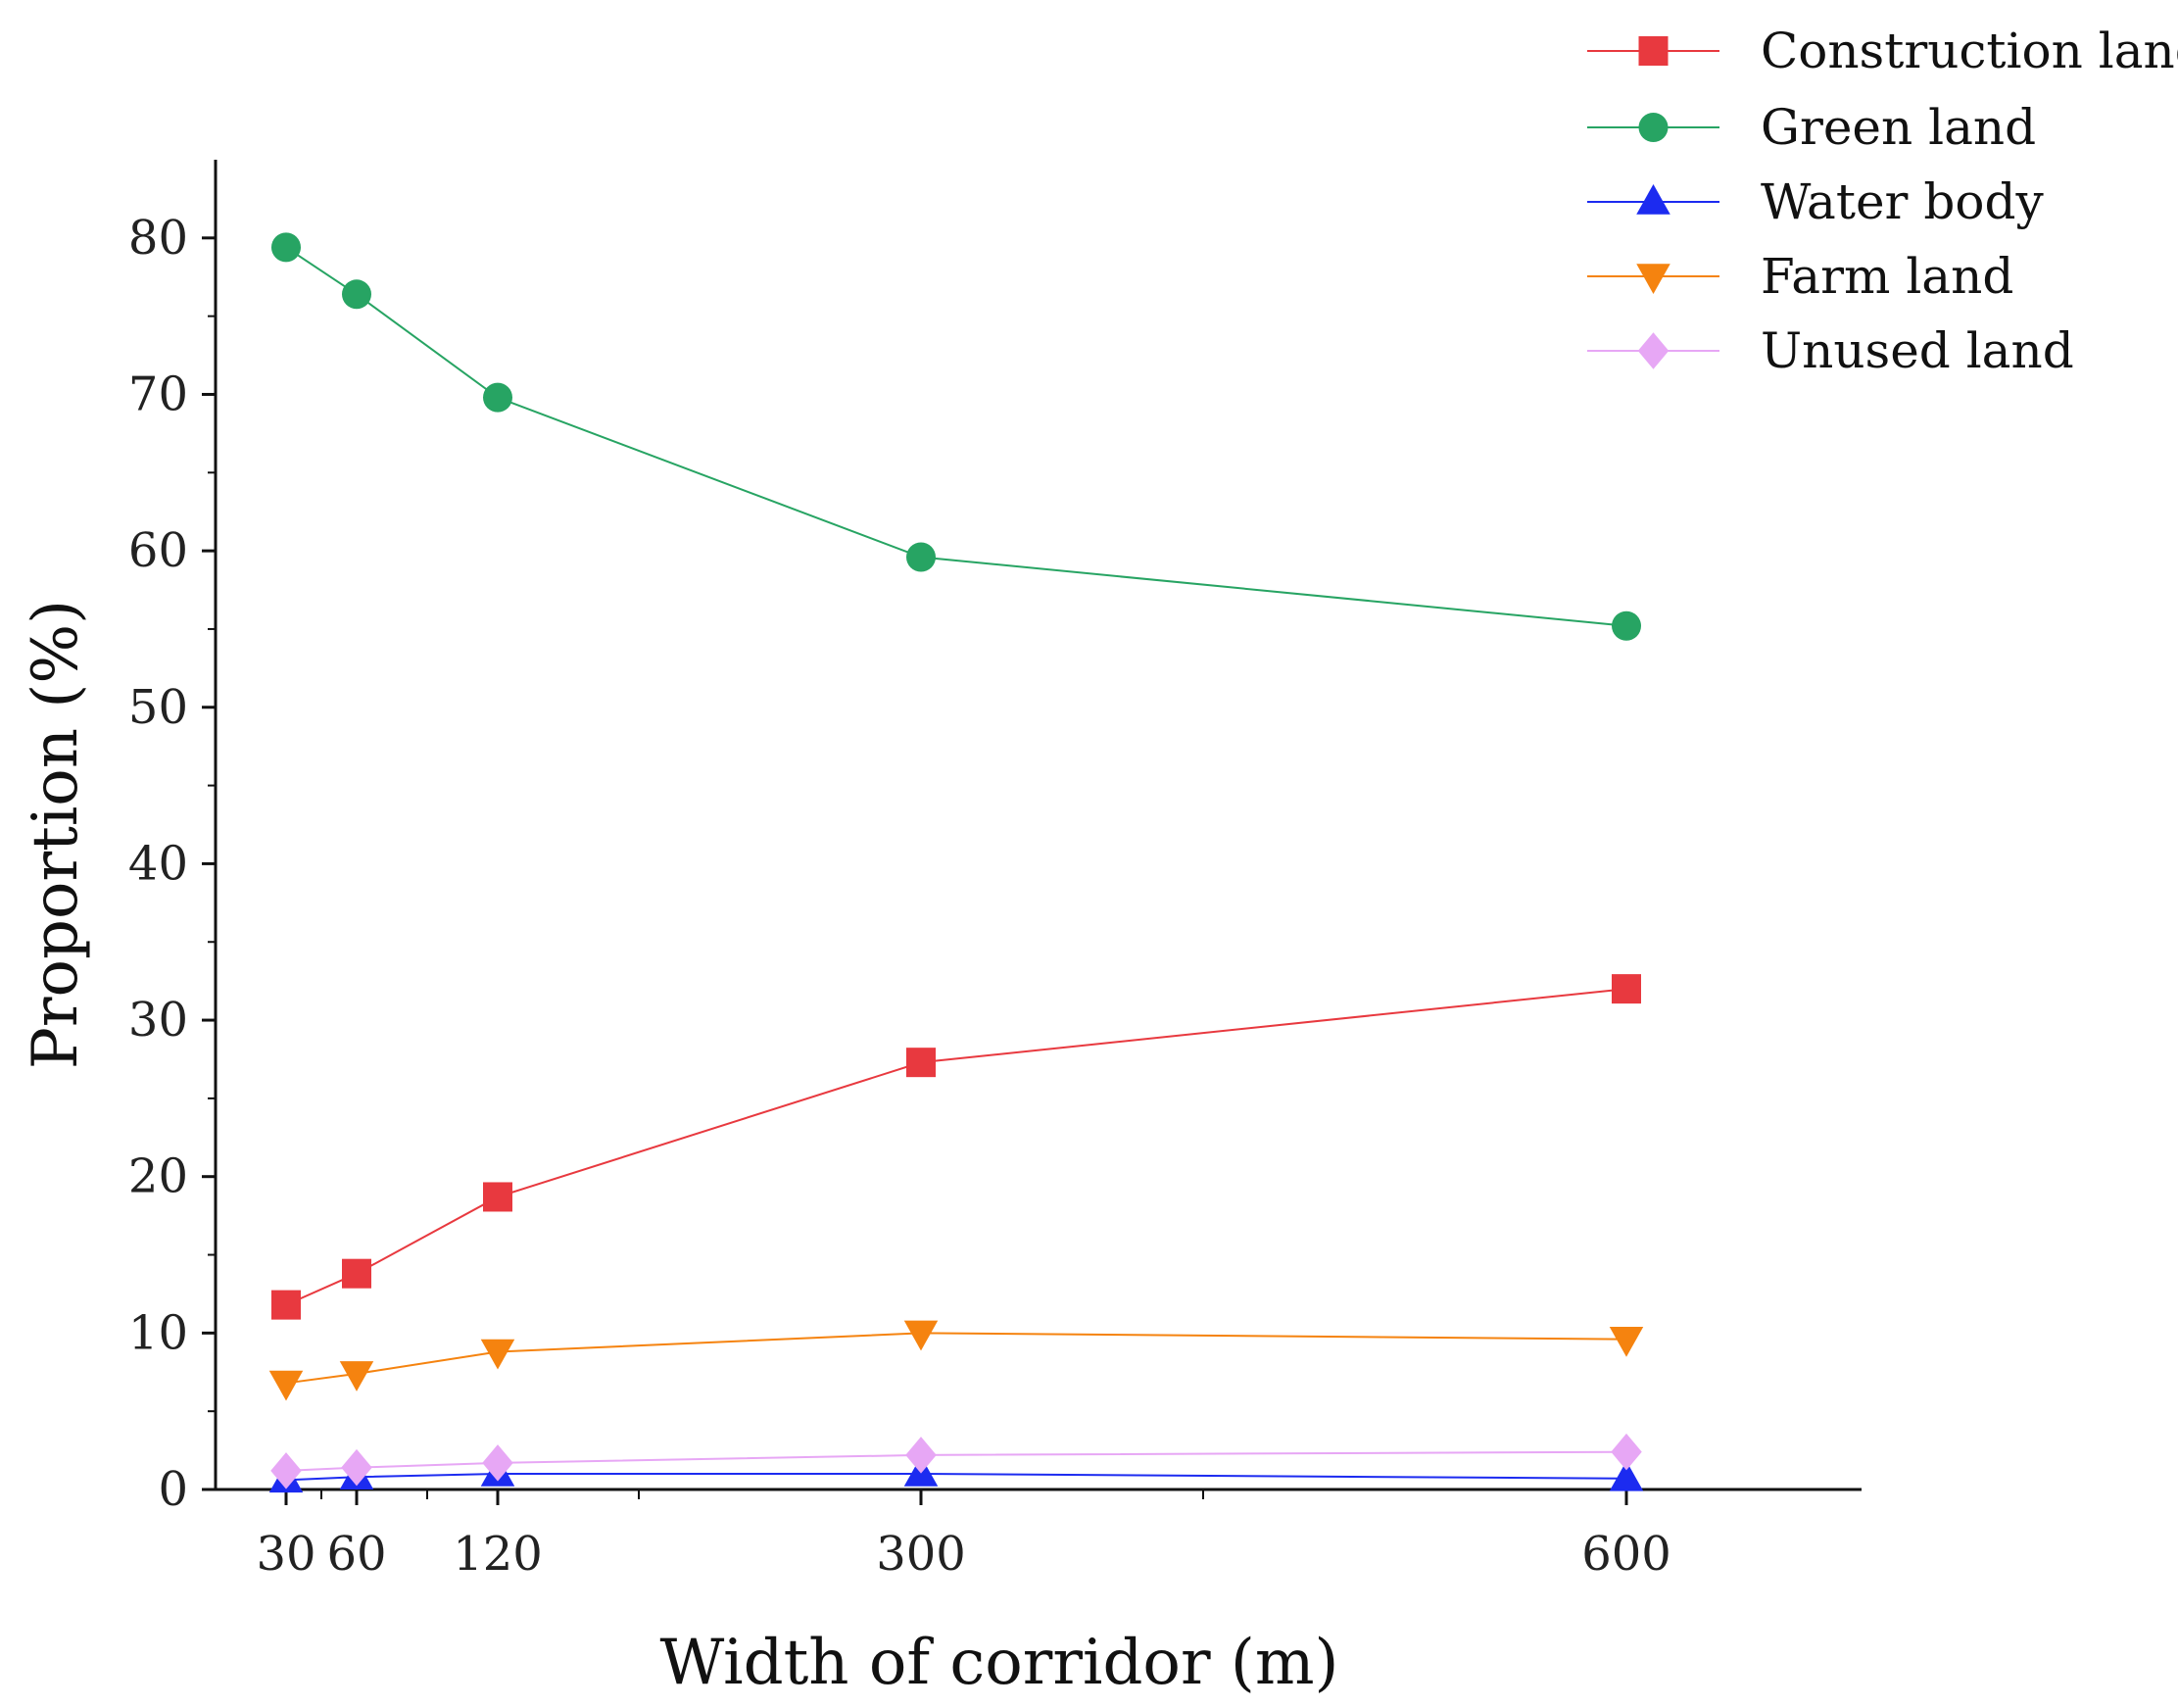  I want to click on y-tick-label: 80, so click(158, 238).